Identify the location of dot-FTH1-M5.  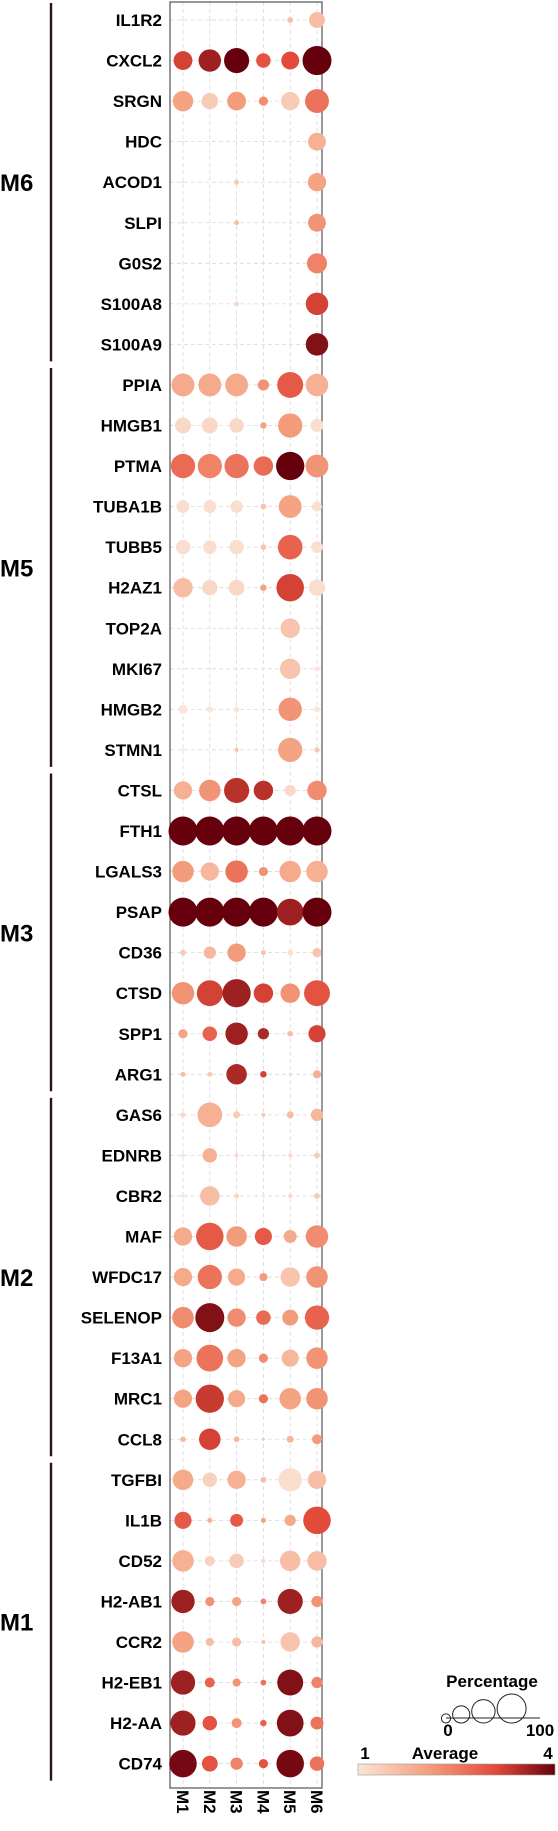
(290, 831).